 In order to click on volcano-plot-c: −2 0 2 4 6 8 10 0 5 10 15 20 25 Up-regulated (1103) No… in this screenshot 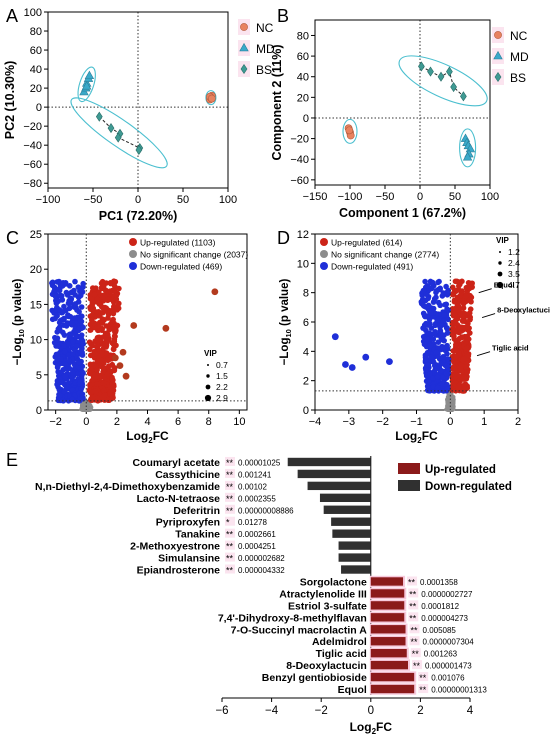, I will do `click(130, 337)`.